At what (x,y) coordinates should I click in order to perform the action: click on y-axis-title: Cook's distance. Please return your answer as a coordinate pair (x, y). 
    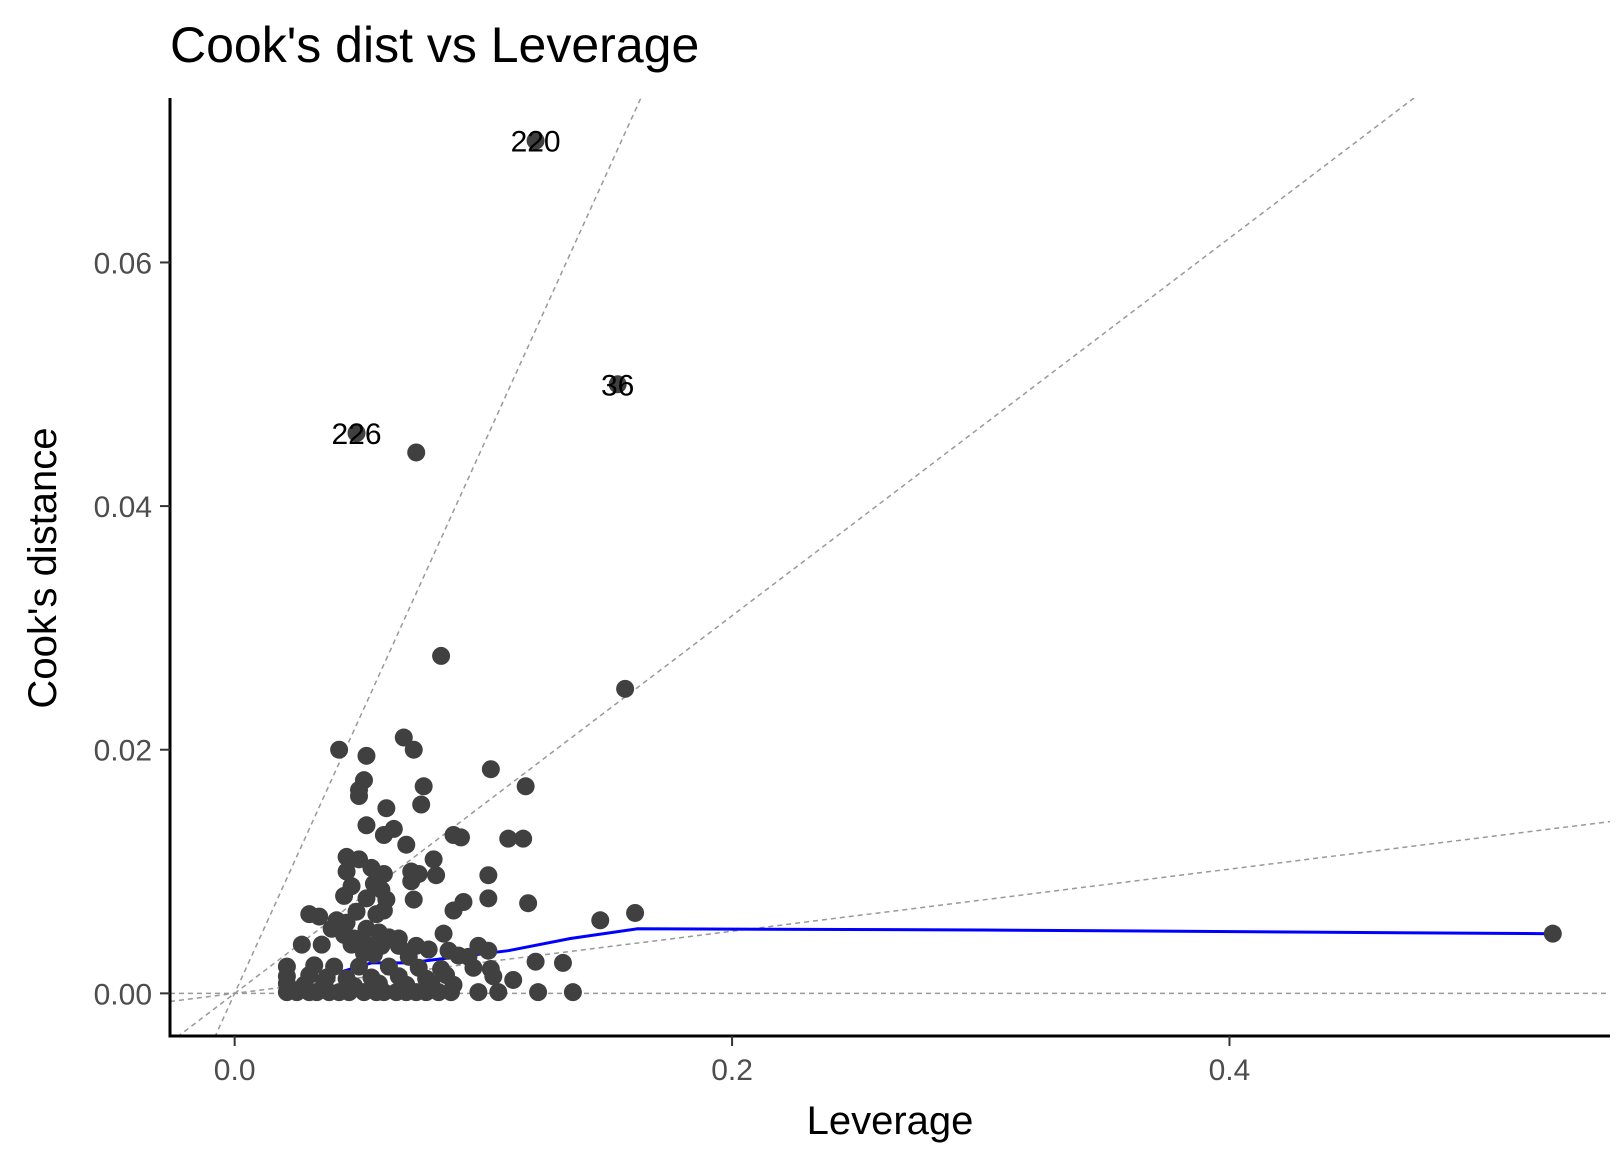
    Looking at the image, I should click on (43, 567).